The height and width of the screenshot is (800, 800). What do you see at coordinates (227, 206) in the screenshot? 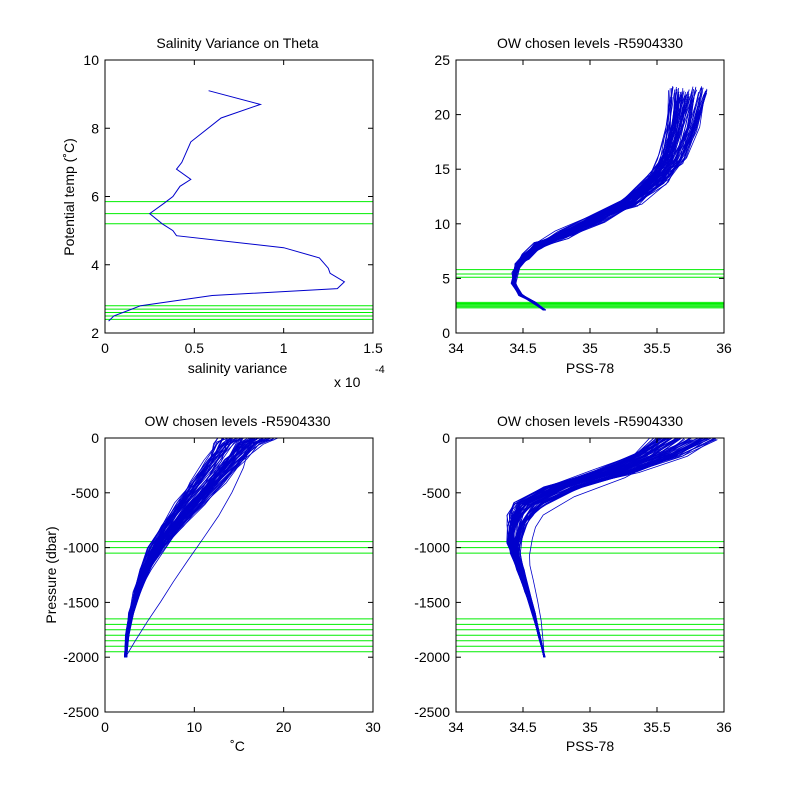
I see `variance-line` at bounding box center [227, 206].